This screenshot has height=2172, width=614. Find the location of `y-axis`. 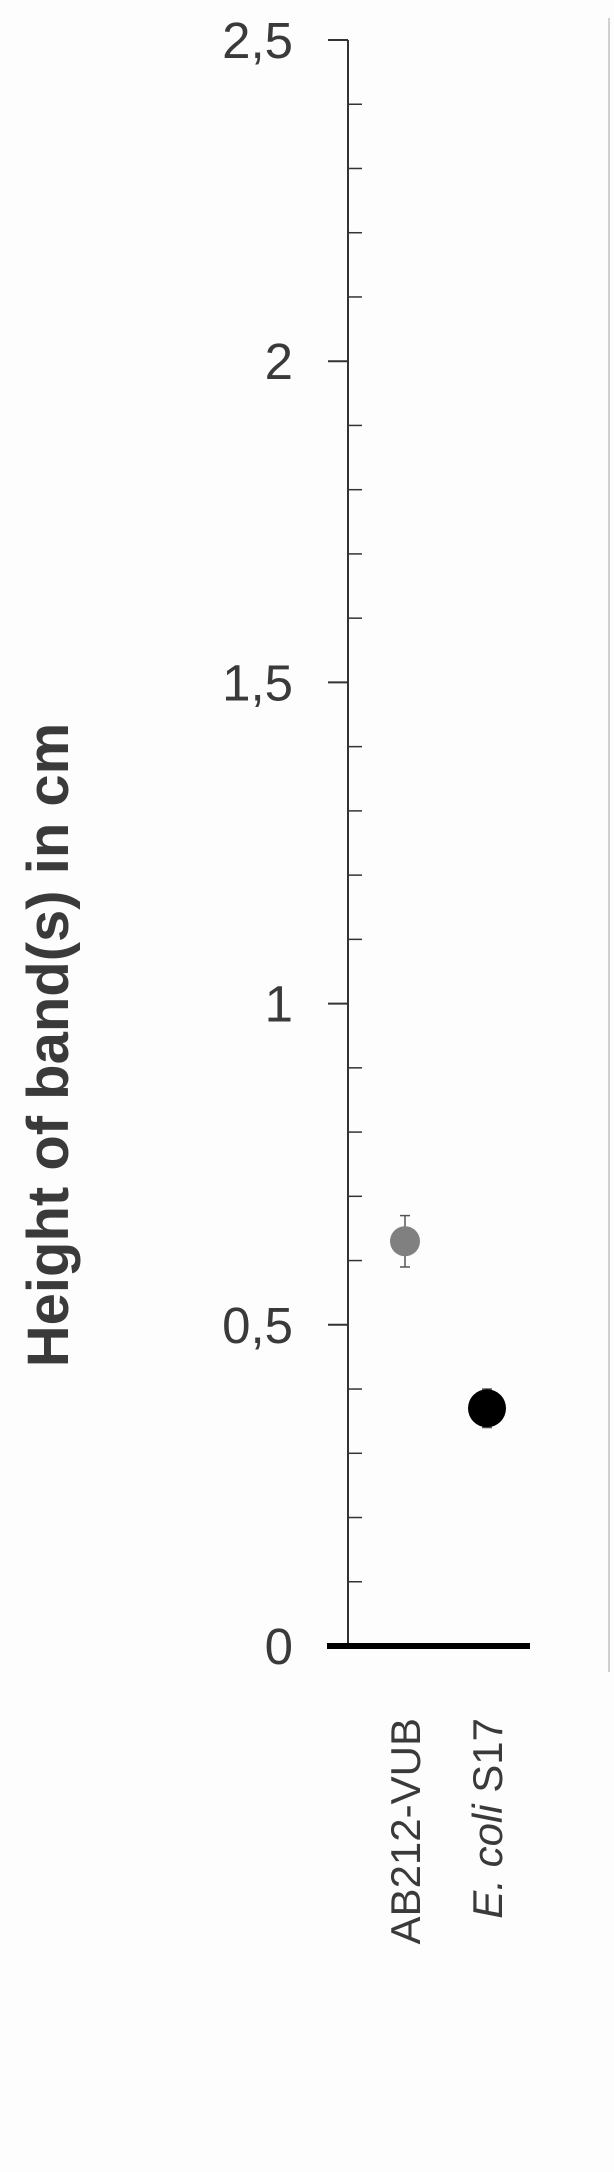

y-axis is located at coordinates (345, 842).